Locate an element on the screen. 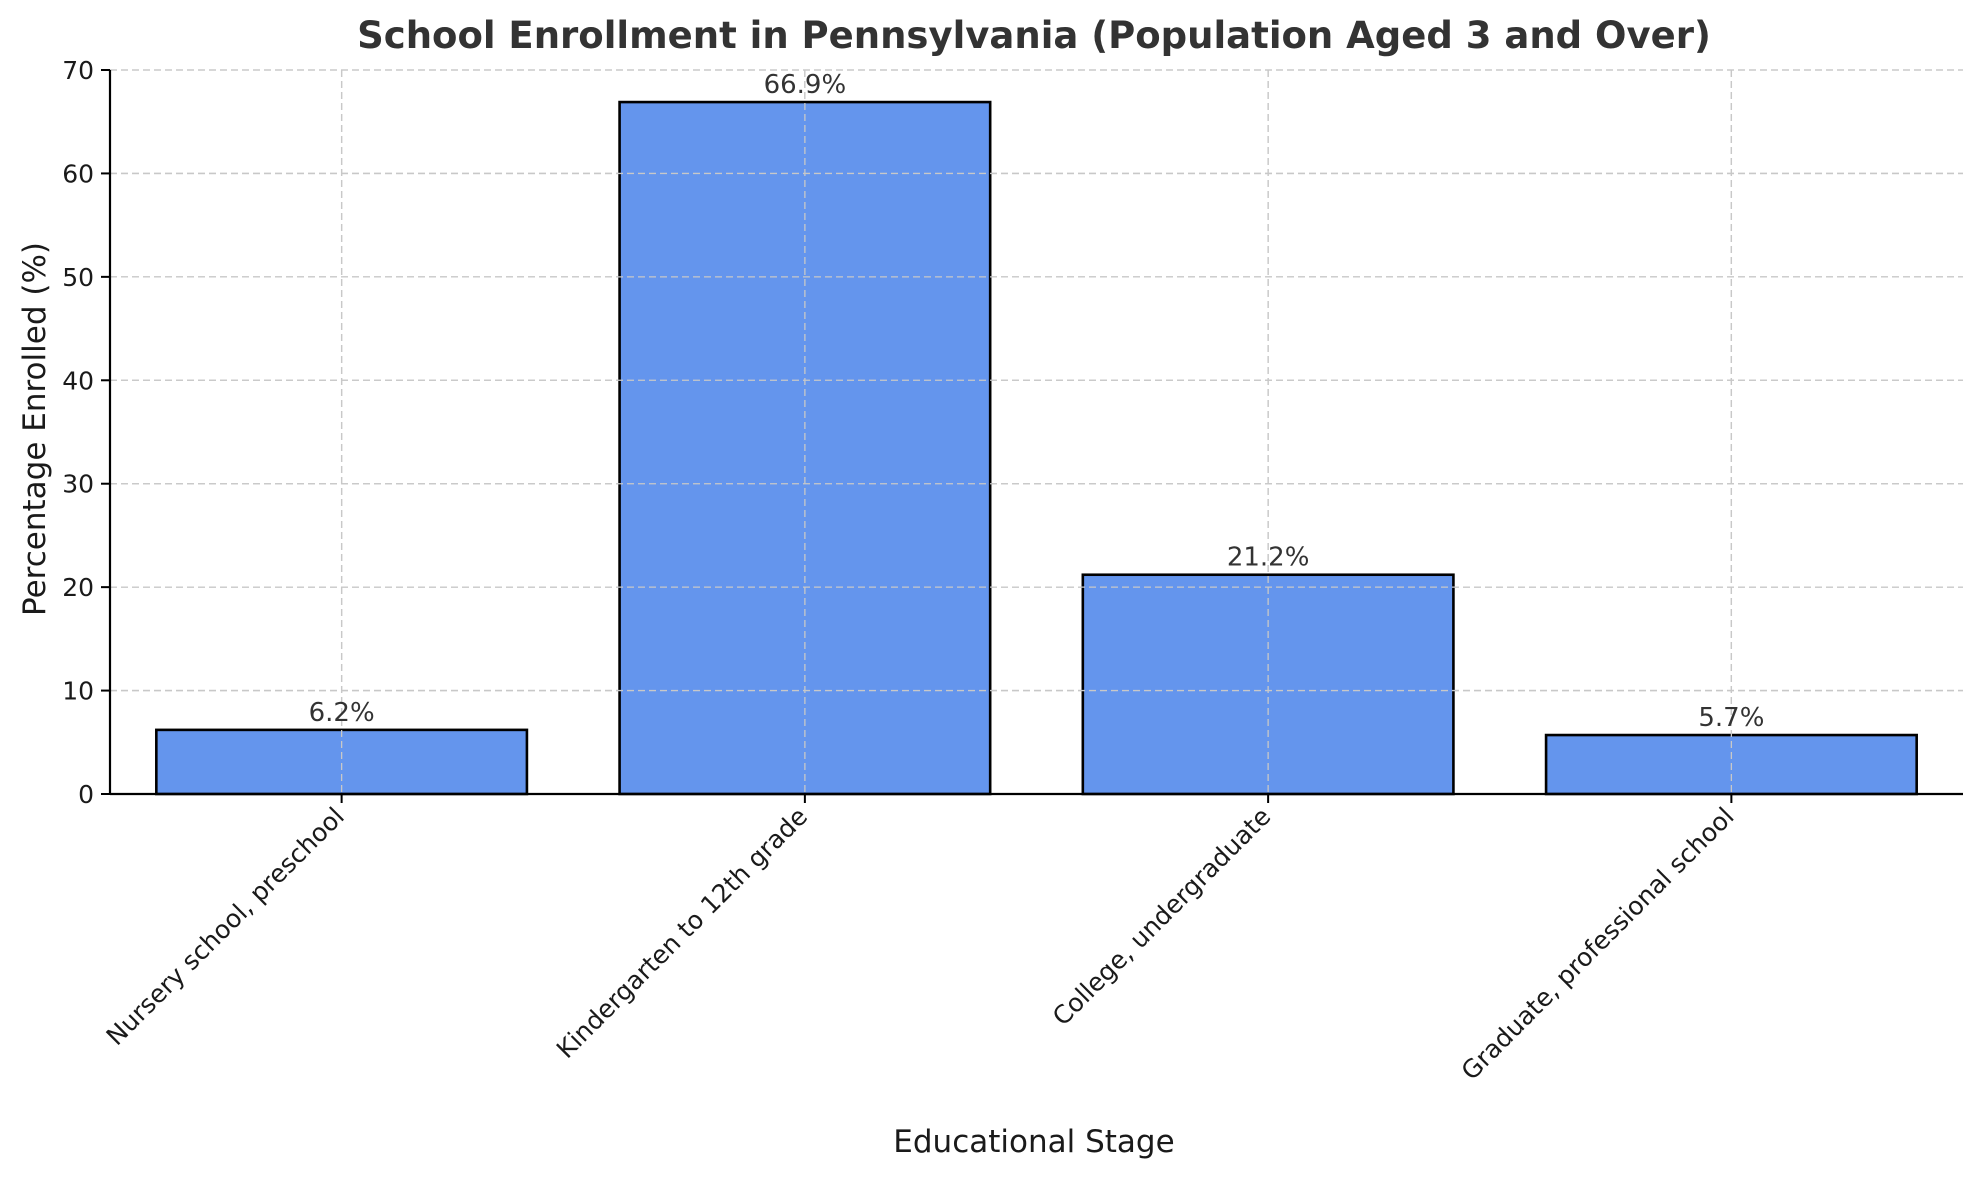  y-tick-label: 20 is located at coordinates (78, 587).